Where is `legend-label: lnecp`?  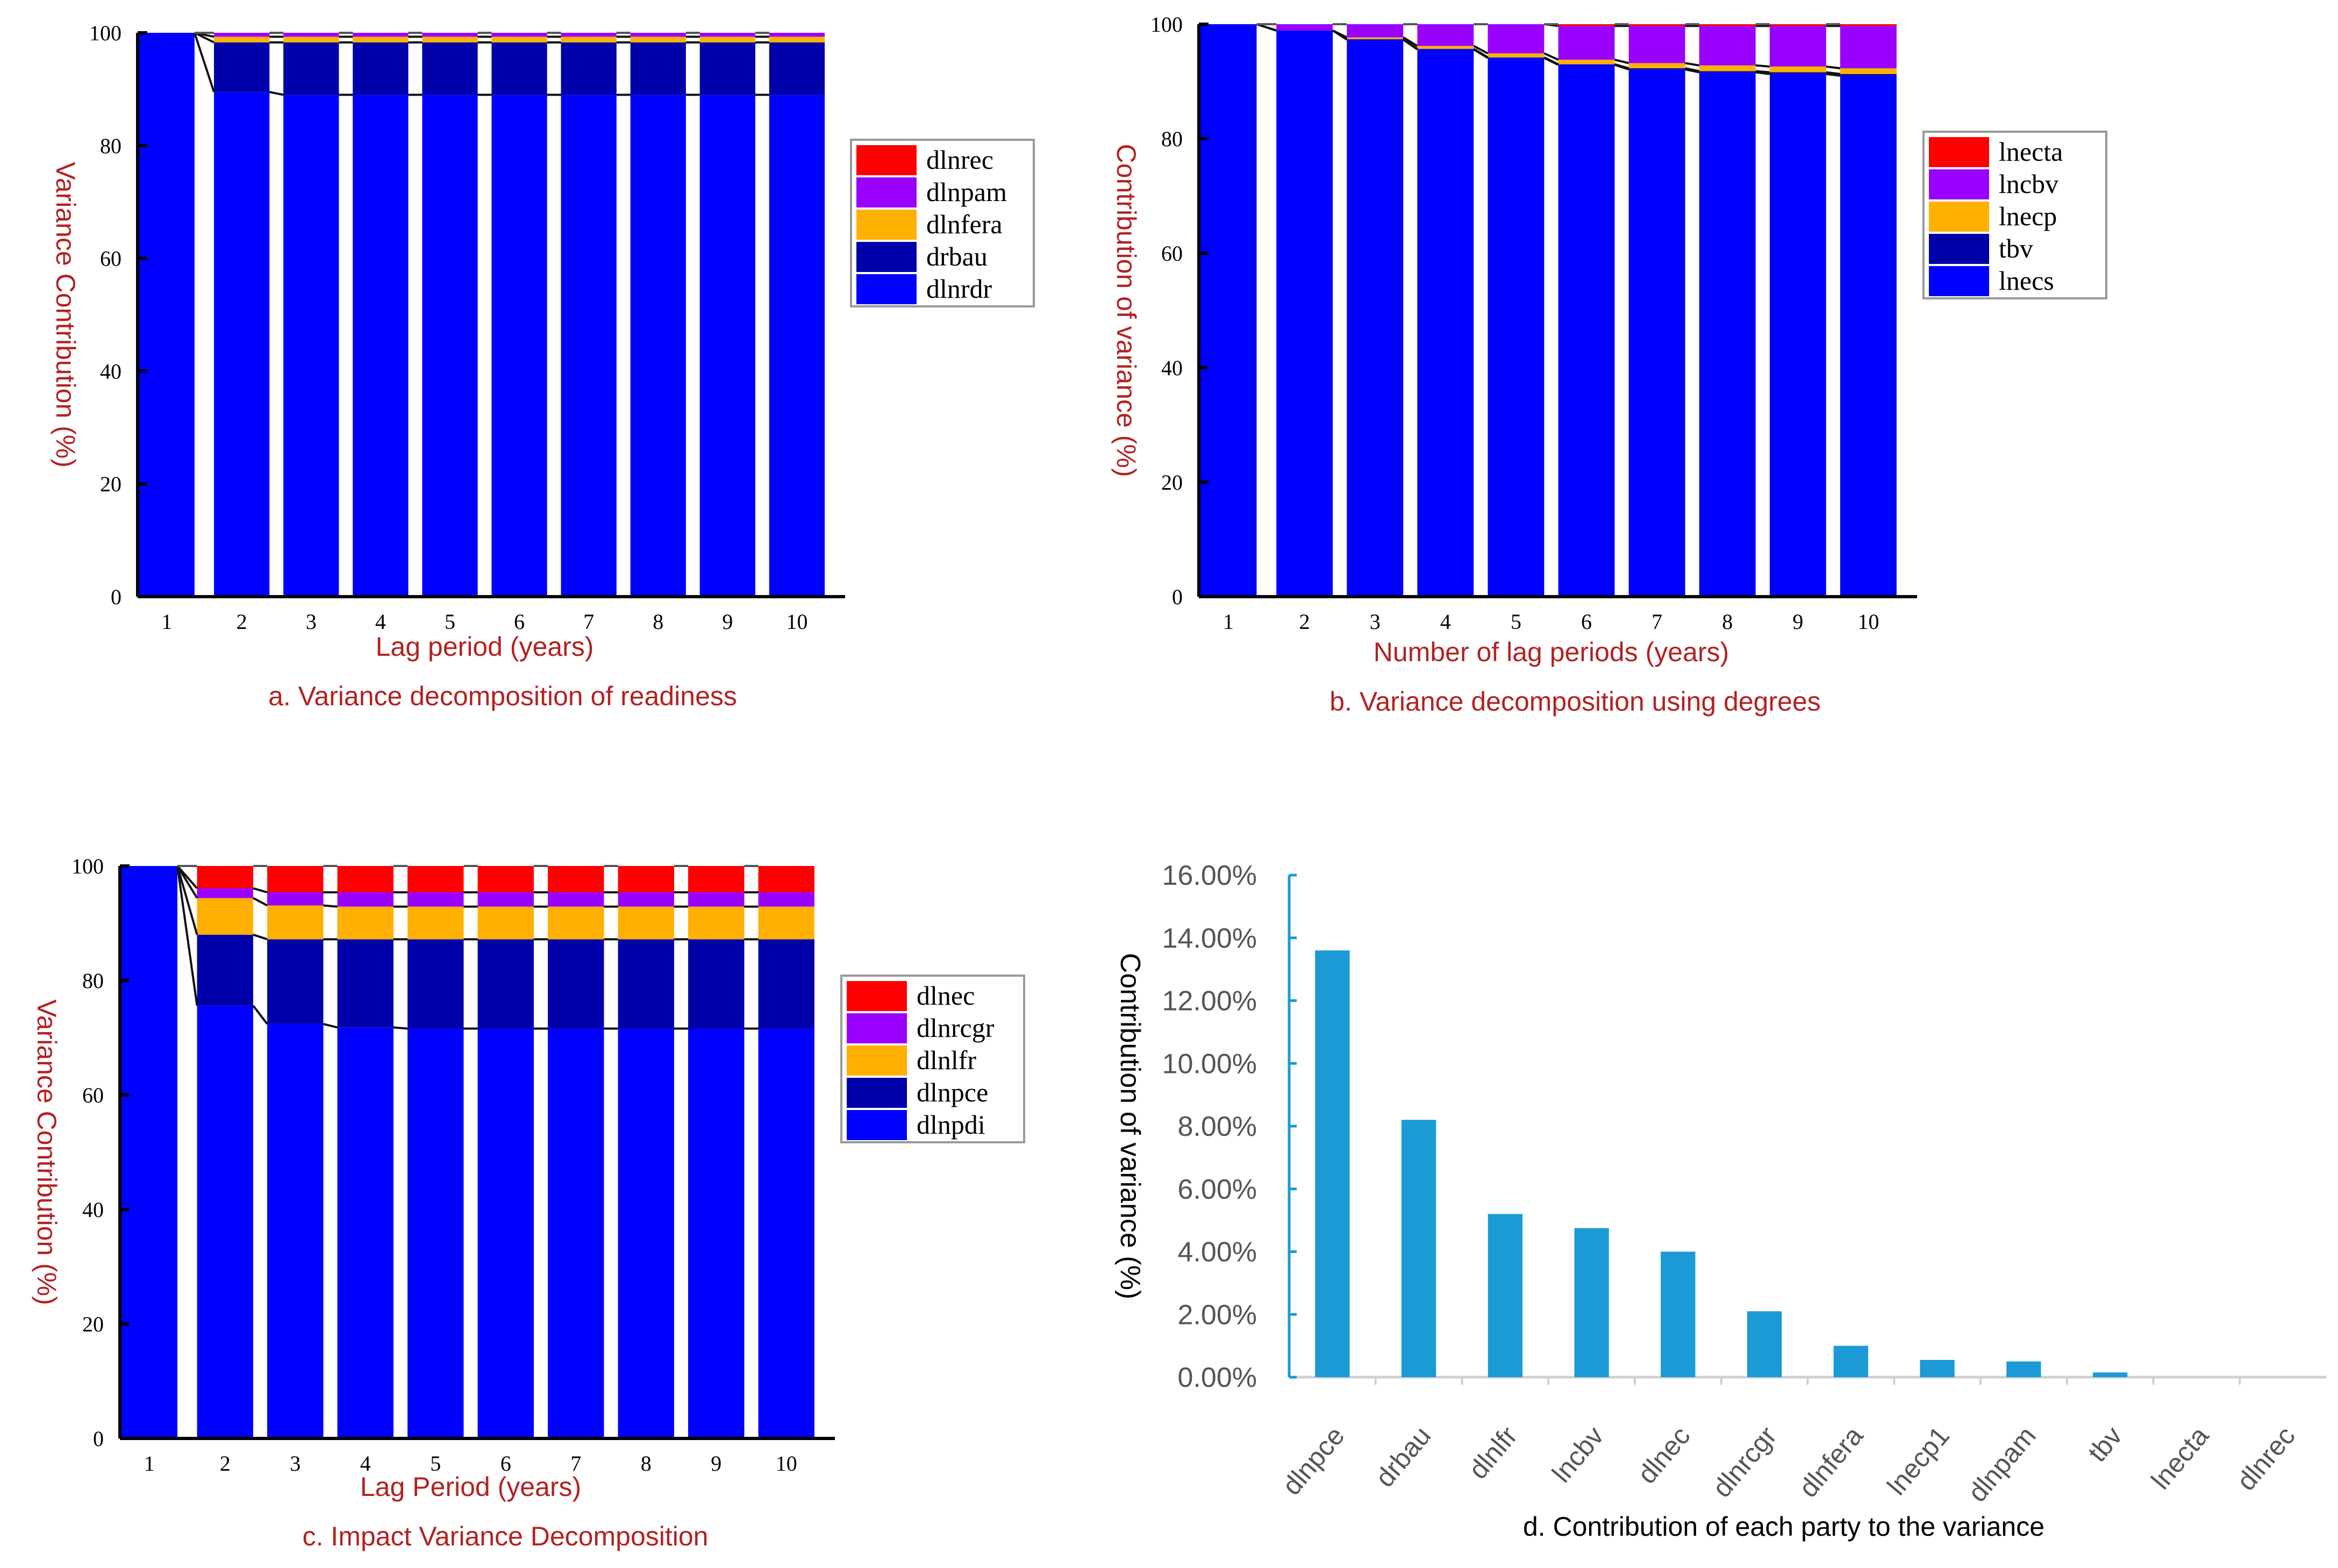 legend-label: lnecp is located at coordinates (2028, 216).